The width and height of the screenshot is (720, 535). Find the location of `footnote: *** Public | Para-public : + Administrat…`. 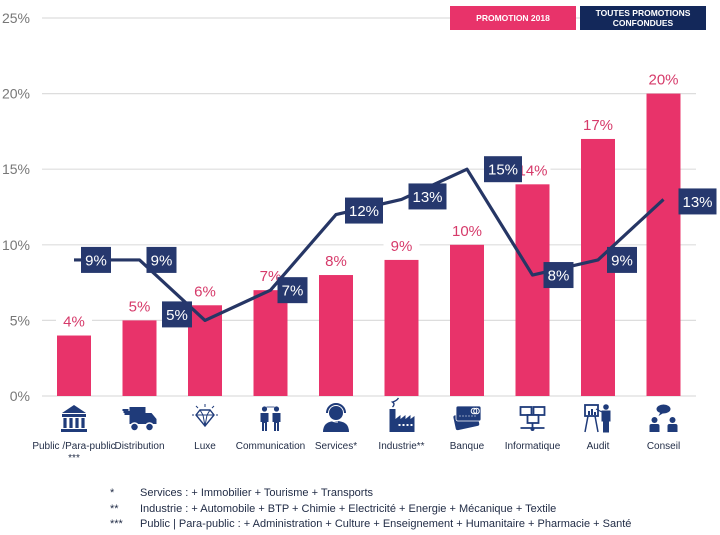

footnote: *** Public | Para-public : + Administrat… is located at coordinates (370, 525).